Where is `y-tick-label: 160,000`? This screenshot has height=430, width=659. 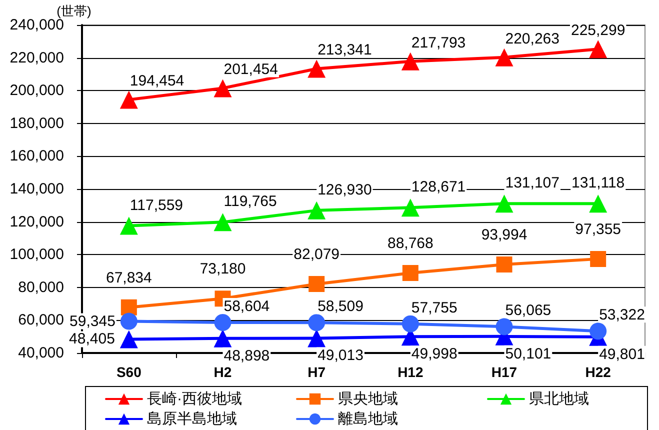
y-tick-label: 160,000 is located at coordinates (37, 156).